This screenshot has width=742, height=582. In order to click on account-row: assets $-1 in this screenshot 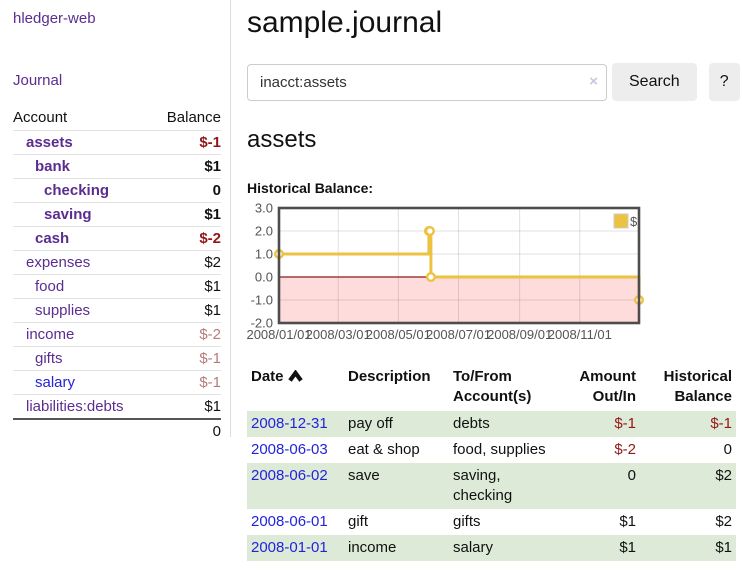, I will do `click(117, 142)`.